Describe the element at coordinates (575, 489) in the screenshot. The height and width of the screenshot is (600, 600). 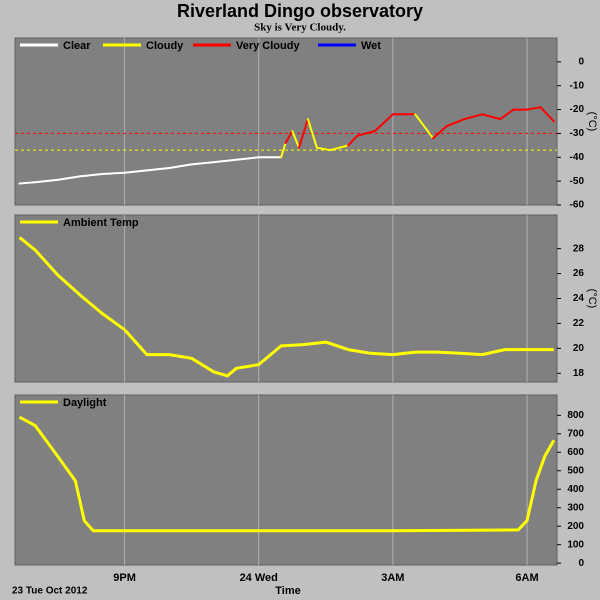
I see `y-tick-label: 400` at that location.